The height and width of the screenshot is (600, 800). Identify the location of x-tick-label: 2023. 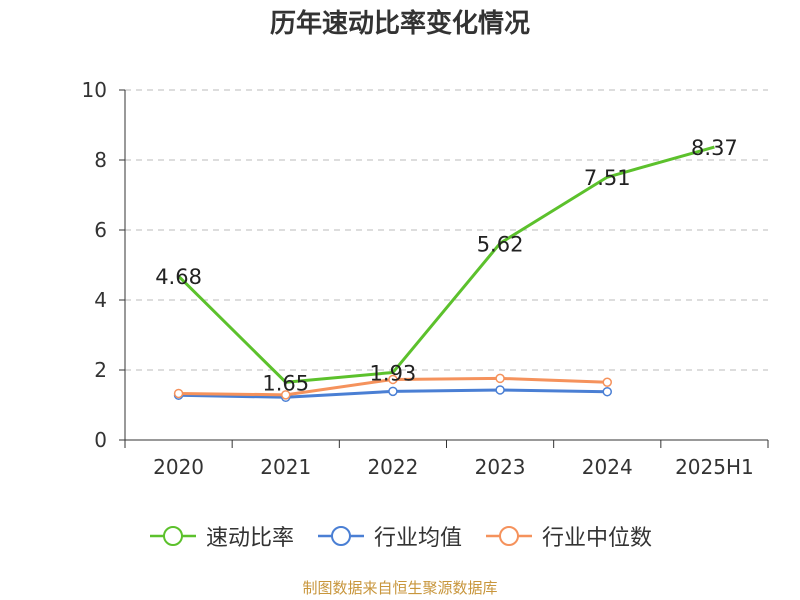
(500, 467).